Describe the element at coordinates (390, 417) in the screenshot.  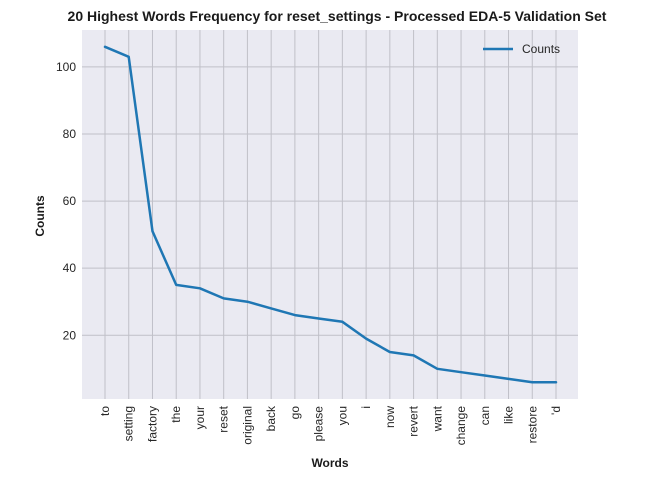
I see `x-tick-label: now` at that location.